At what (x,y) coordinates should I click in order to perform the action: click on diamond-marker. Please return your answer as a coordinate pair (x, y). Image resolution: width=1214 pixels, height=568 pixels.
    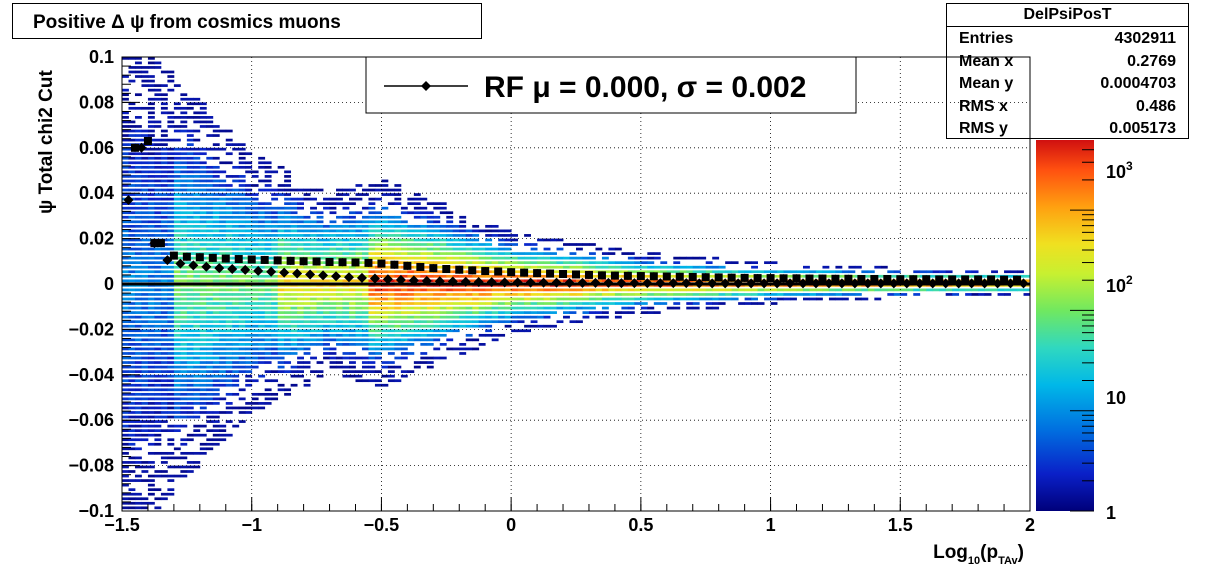
    Looking at the image, I should click on (426, 280).